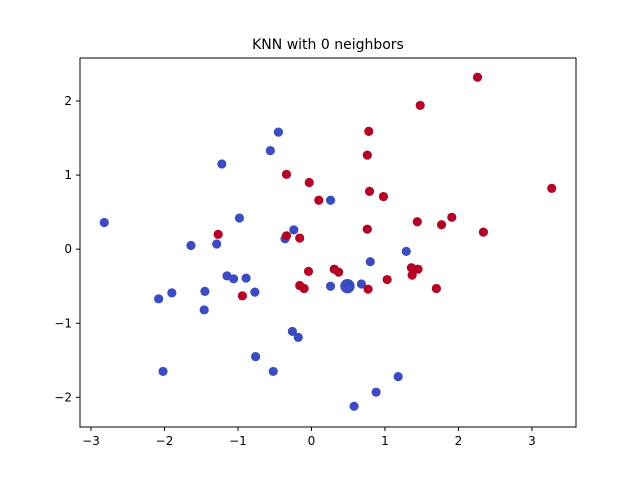  Describe the element at coordinates (68, 101) in the screenshot. I see `y-tick-label: 2` at that location.